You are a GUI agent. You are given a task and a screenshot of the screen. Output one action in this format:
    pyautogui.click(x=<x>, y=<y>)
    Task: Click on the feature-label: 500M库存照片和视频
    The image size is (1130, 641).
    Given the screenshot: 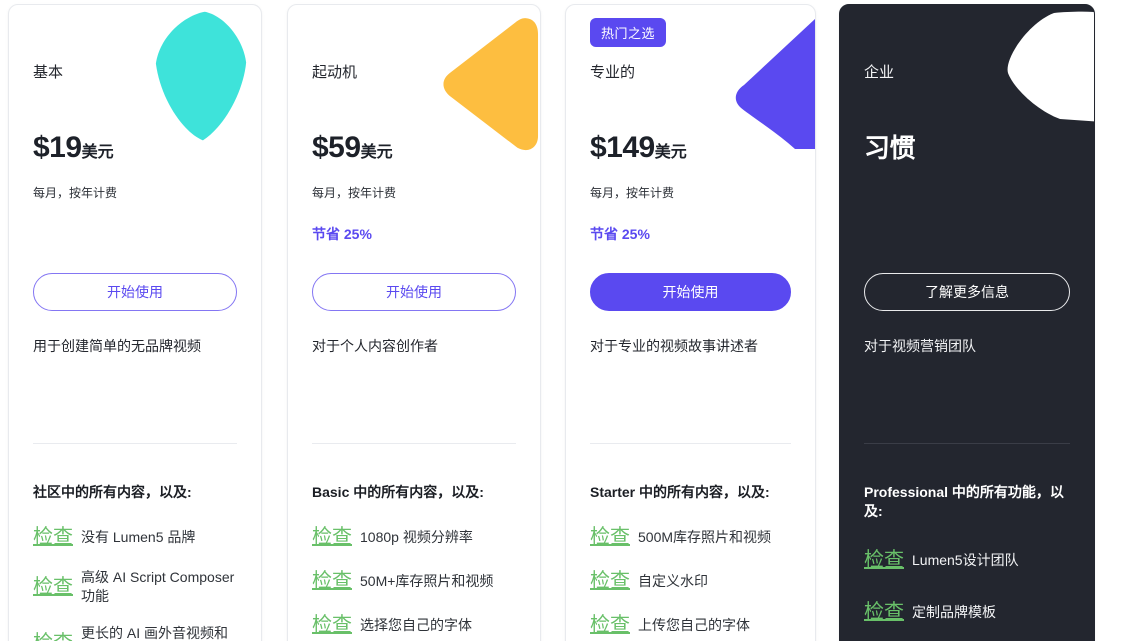 What is the action you would take?
    pyautogui.click(x=705, y=536)
    